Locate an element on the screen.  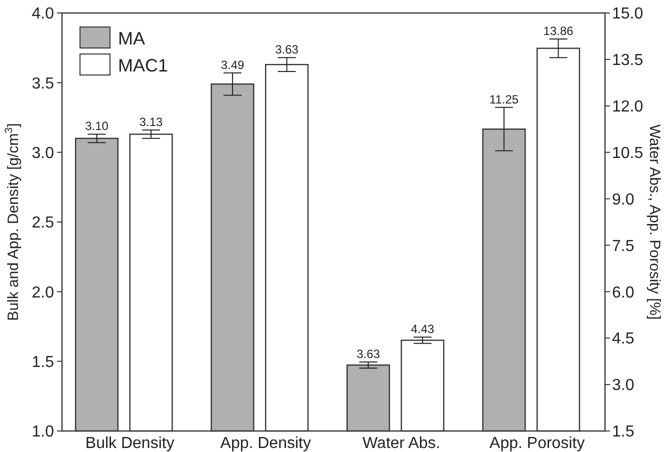
data-label: 3.49 is located at coordinates (232, 65).